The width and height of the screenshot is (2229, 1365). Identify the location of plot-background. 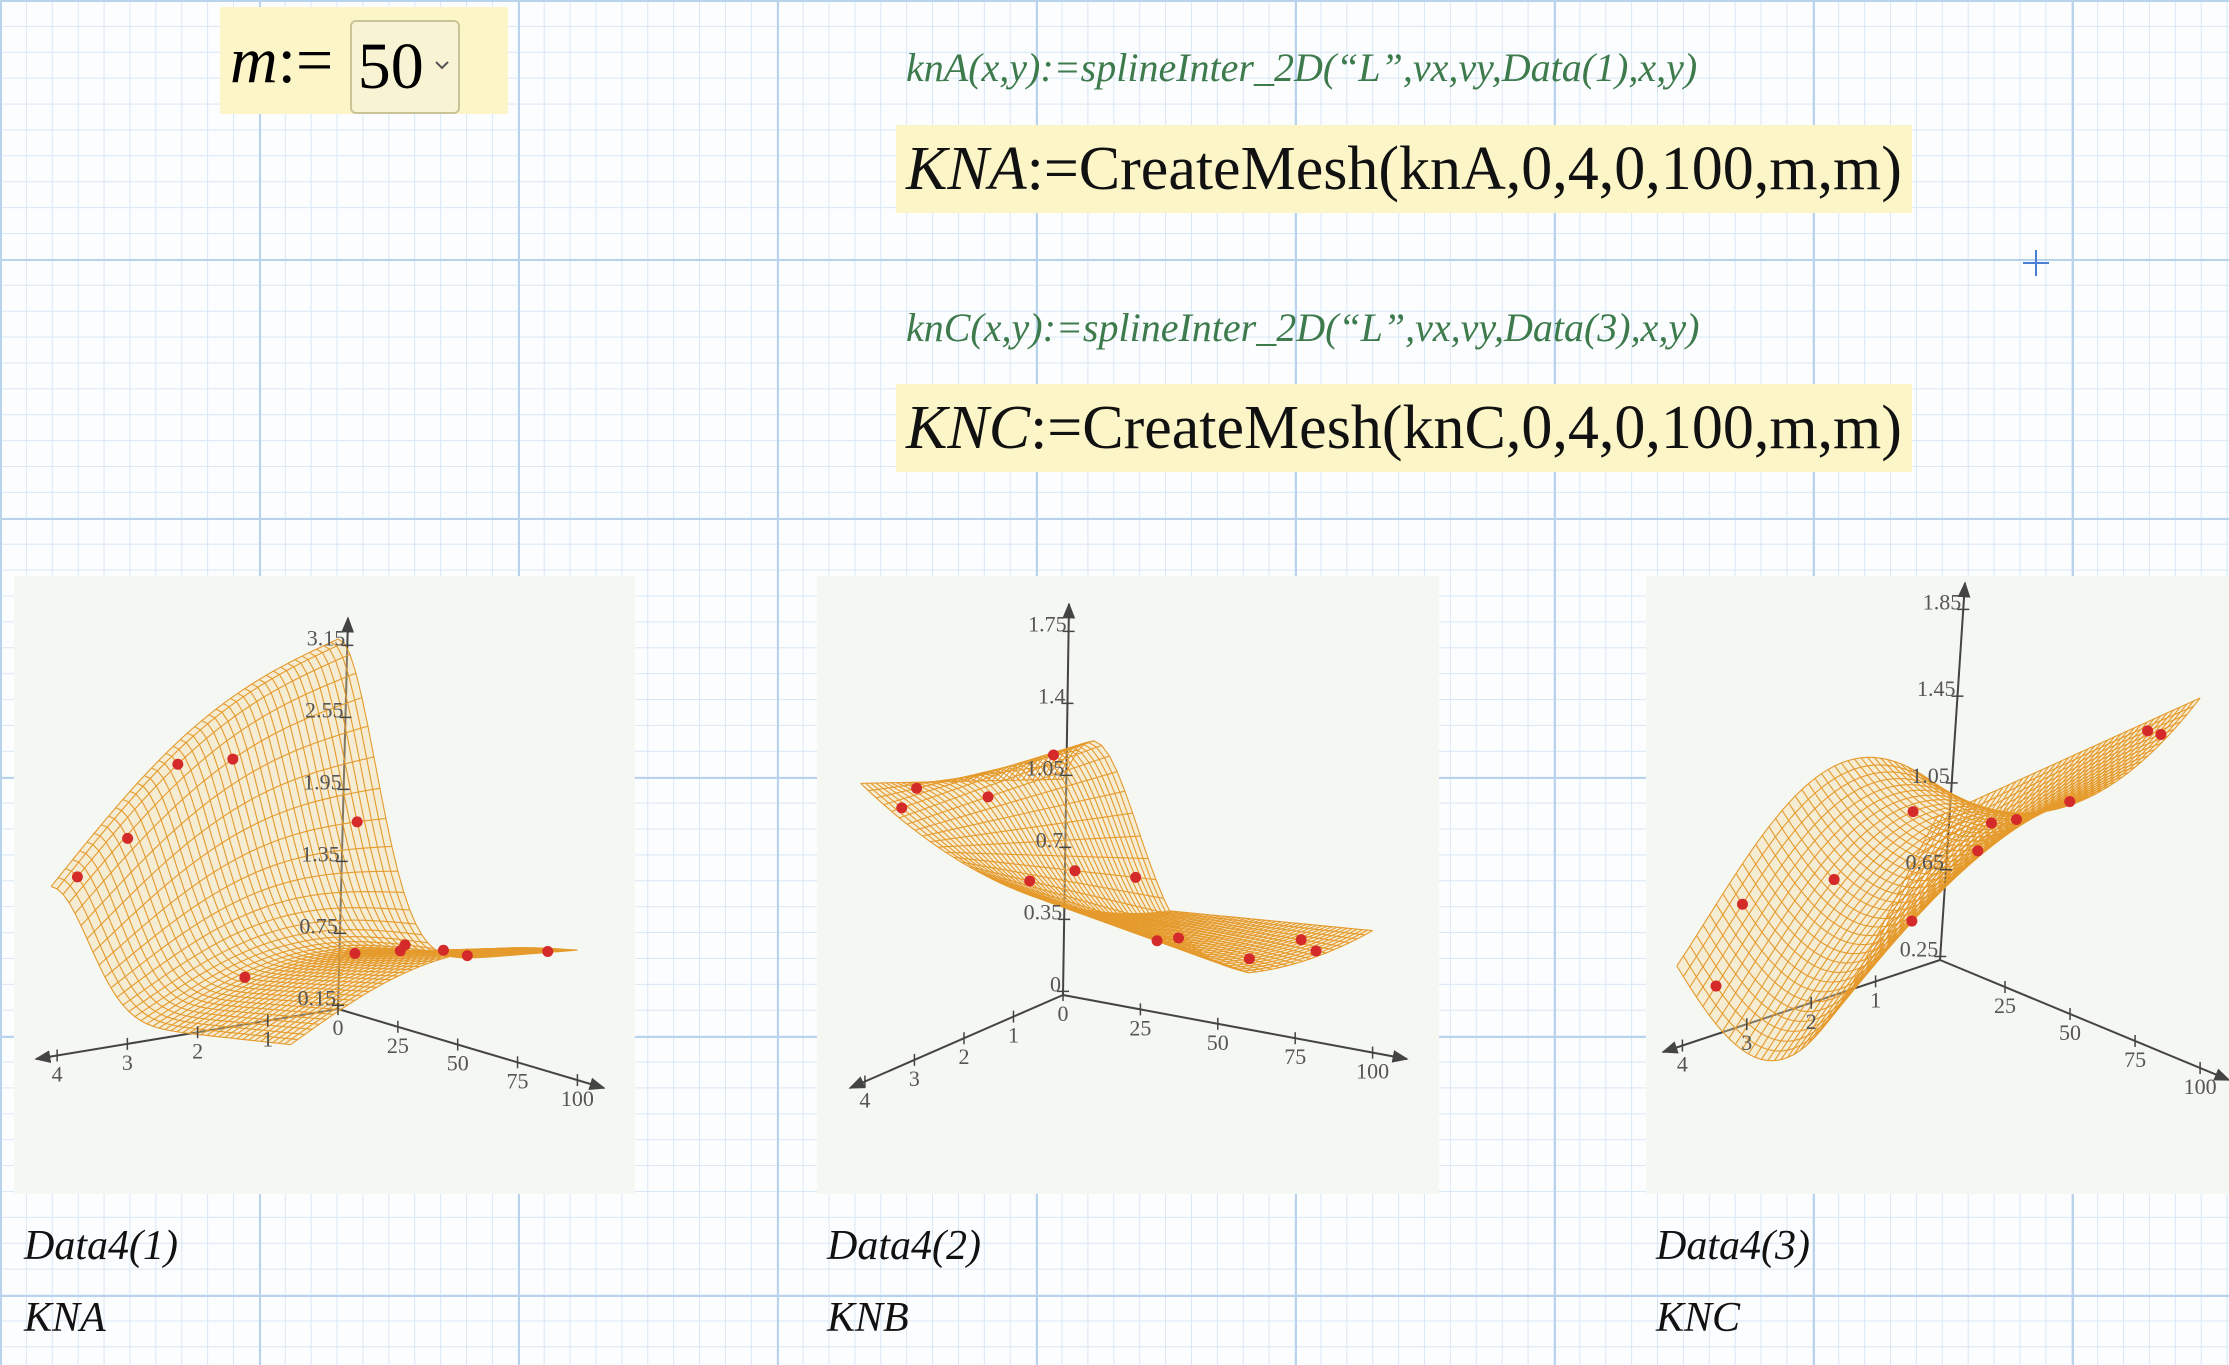
(324, 885).